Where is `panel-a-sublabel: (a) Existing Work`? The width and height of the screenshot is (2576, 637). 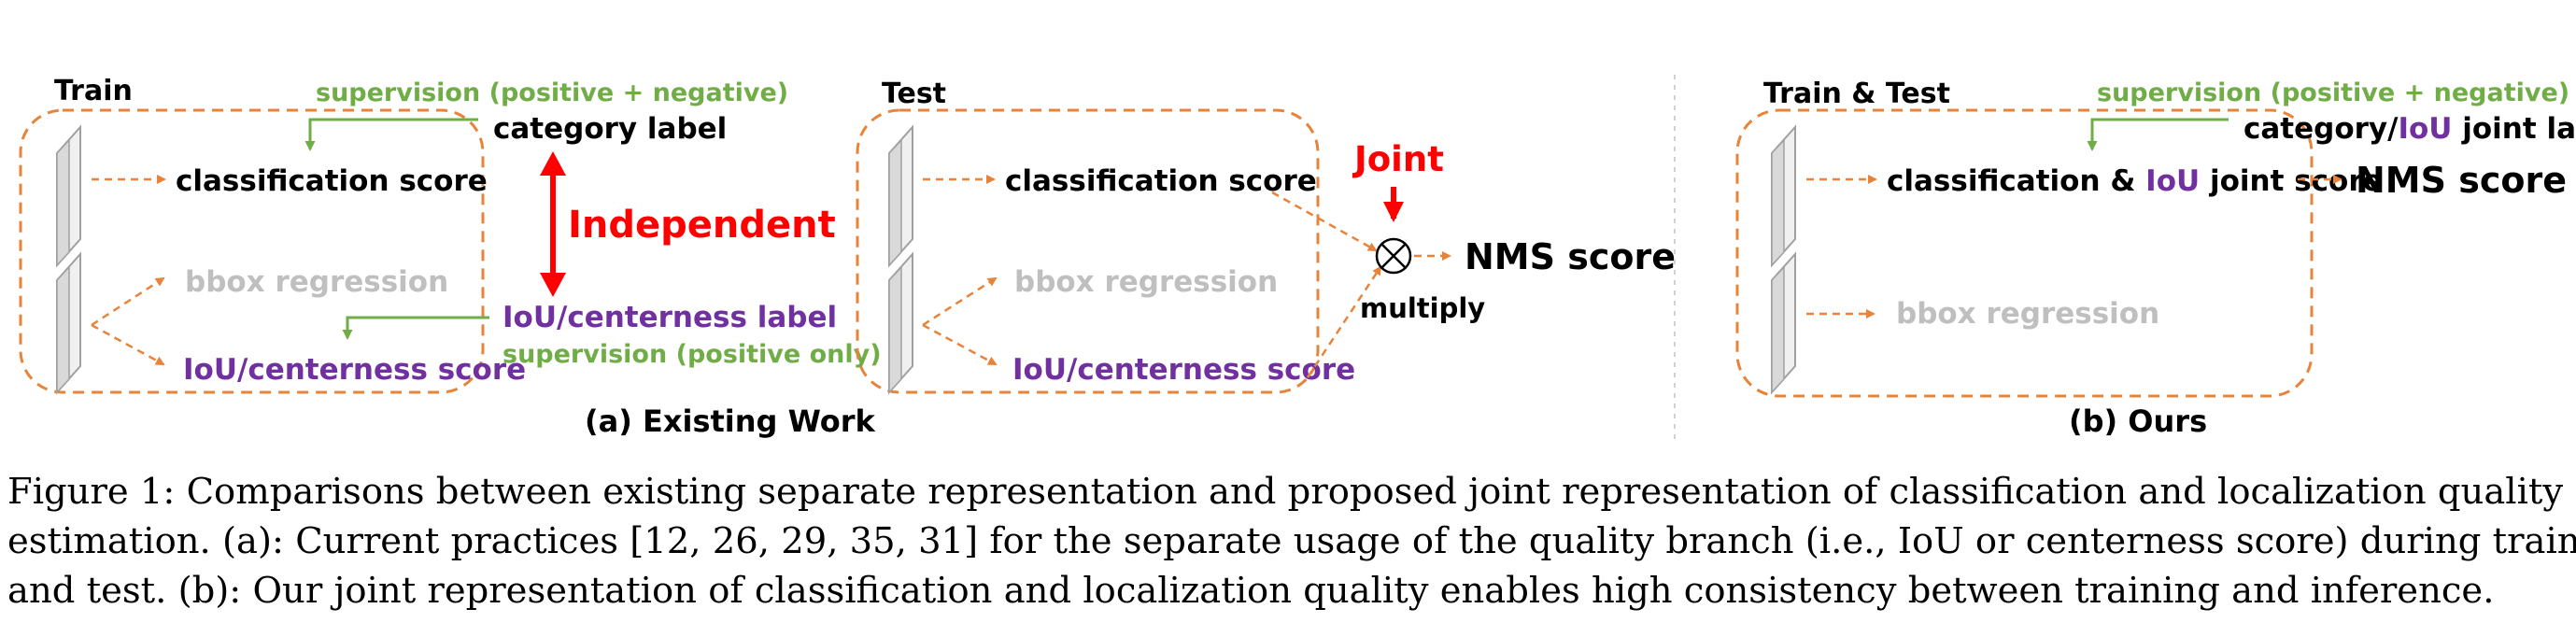
panel-a-sublabel: (a) Existing Work is located at coordinates (730, 421).